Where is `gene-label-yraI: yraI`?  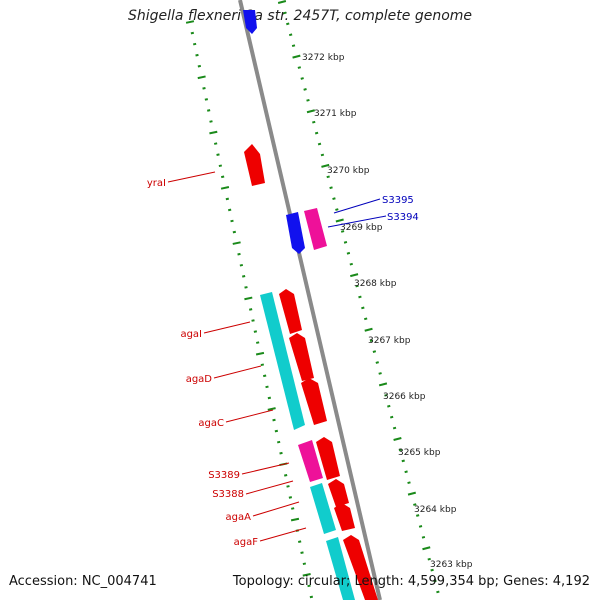
gene-label-yraI: yraI is located at coordinates (156, 183).